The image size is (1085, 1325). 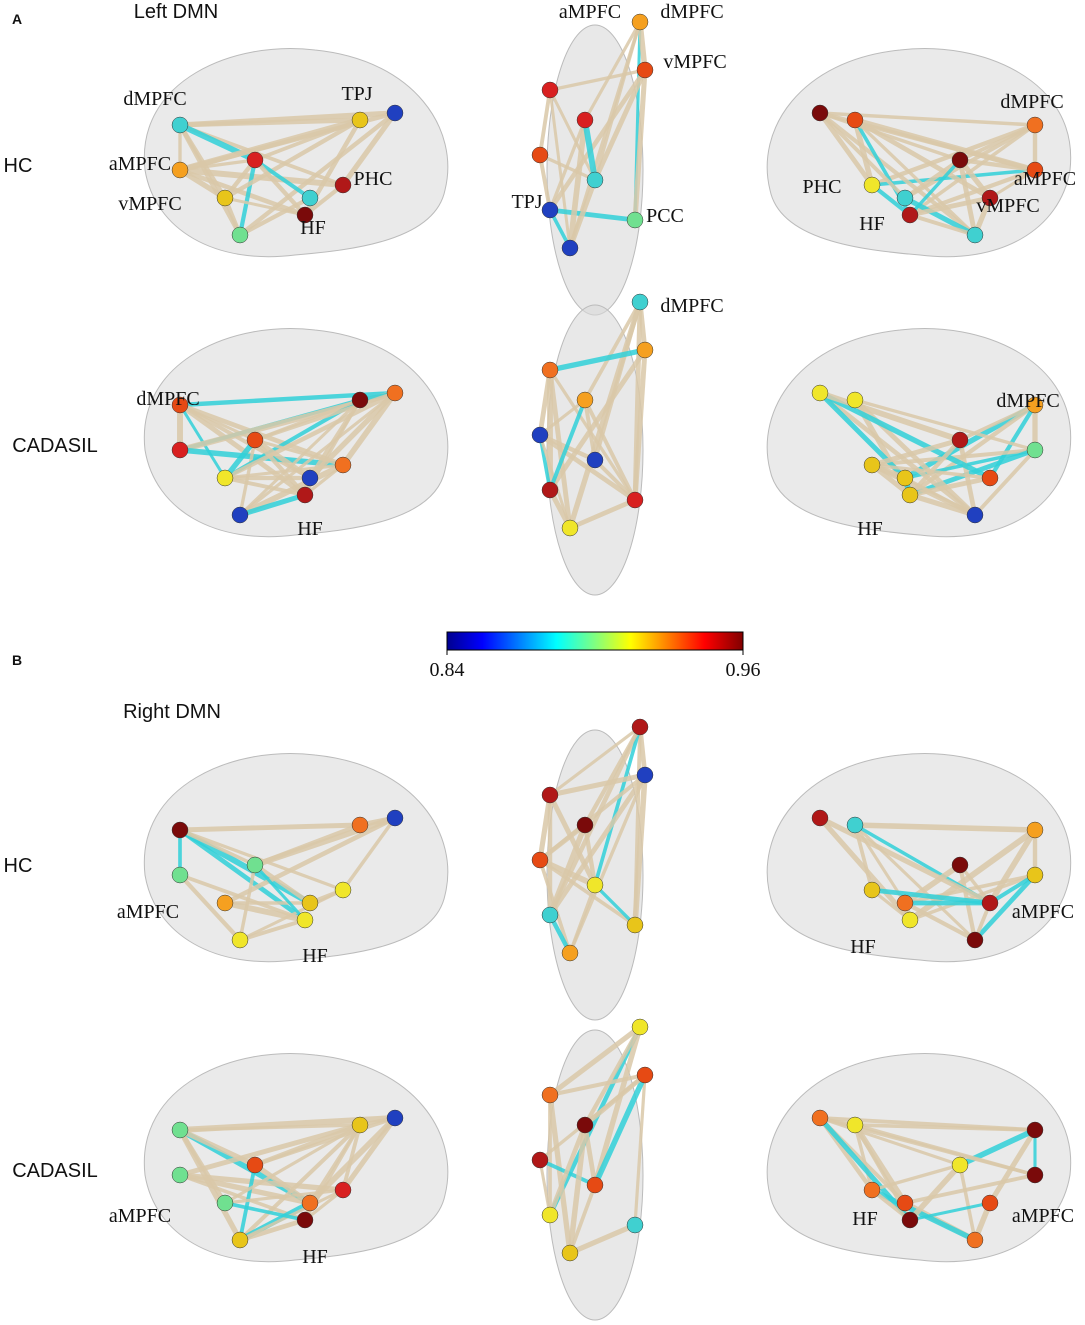 I want to click on row-label: HC, so click(x=18, y=866).